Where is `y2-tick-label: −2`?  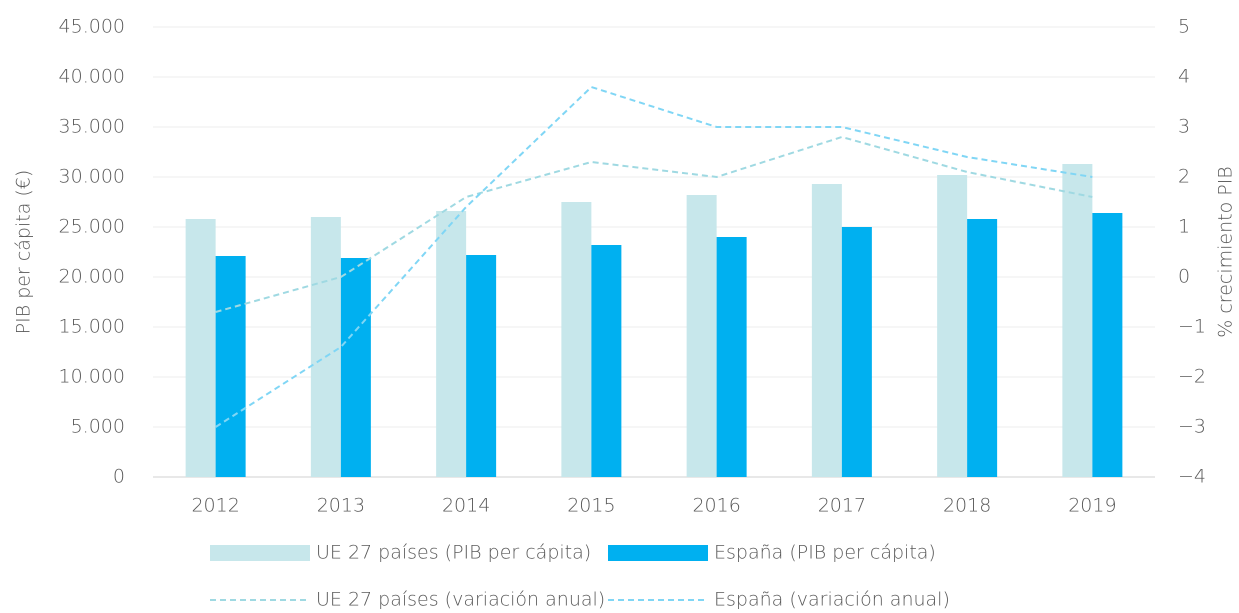
y2-tick-label: −2 is located at coordinates (1192, 377).